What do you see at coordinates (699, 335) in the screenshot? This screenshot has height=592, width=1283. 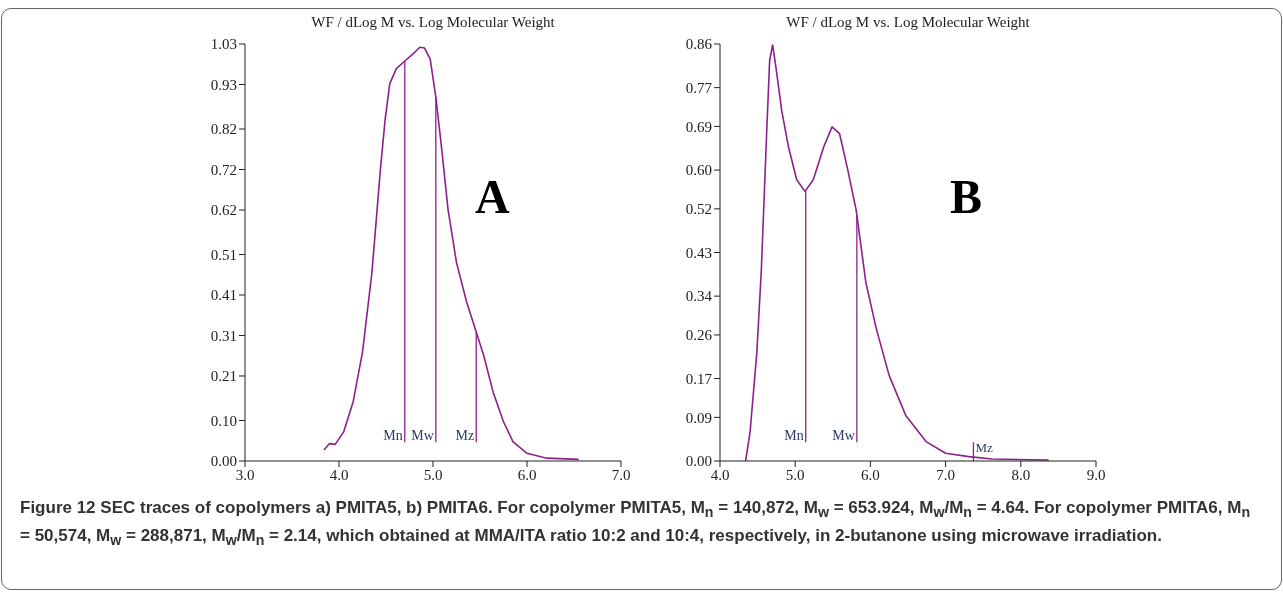 I see `y-tick-label: 0.26` at bounding box center [699, 335].